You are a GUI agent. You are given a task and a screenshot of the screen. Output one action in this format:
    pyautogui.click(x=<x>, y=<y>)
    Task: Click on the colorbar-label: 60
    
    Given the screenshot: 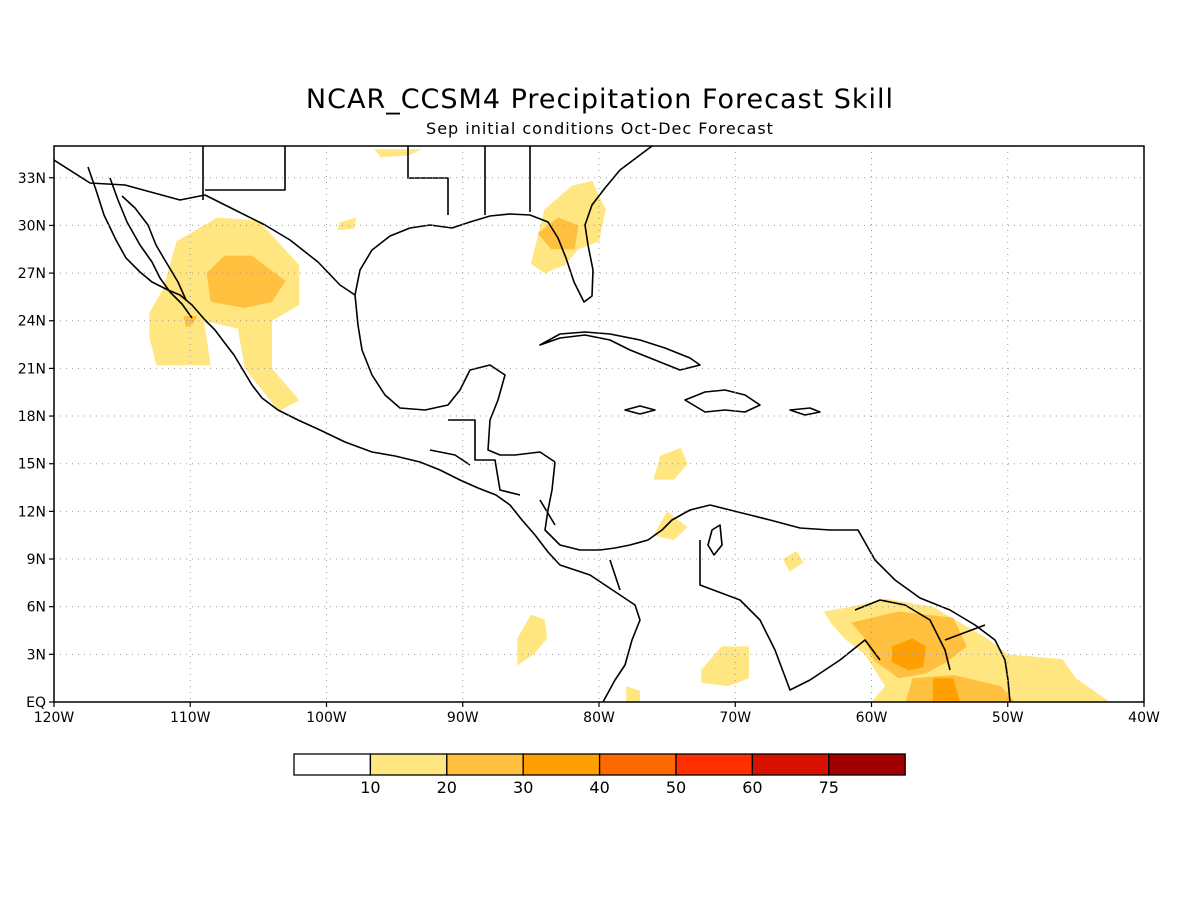 What is the action you would take?
    pyautogui.click(x=752, y=787)
    